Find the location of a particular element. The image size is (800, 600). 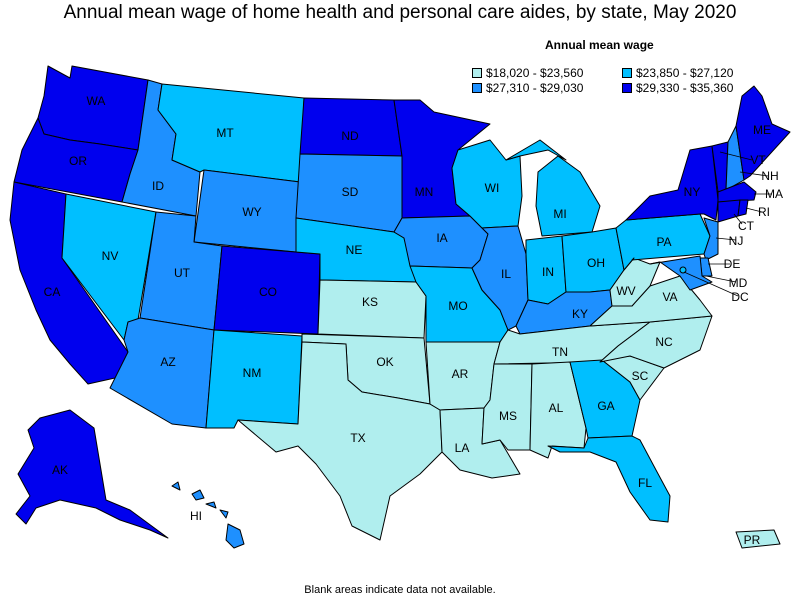

state-label-WV: WV is located at coordinates (625, 291).